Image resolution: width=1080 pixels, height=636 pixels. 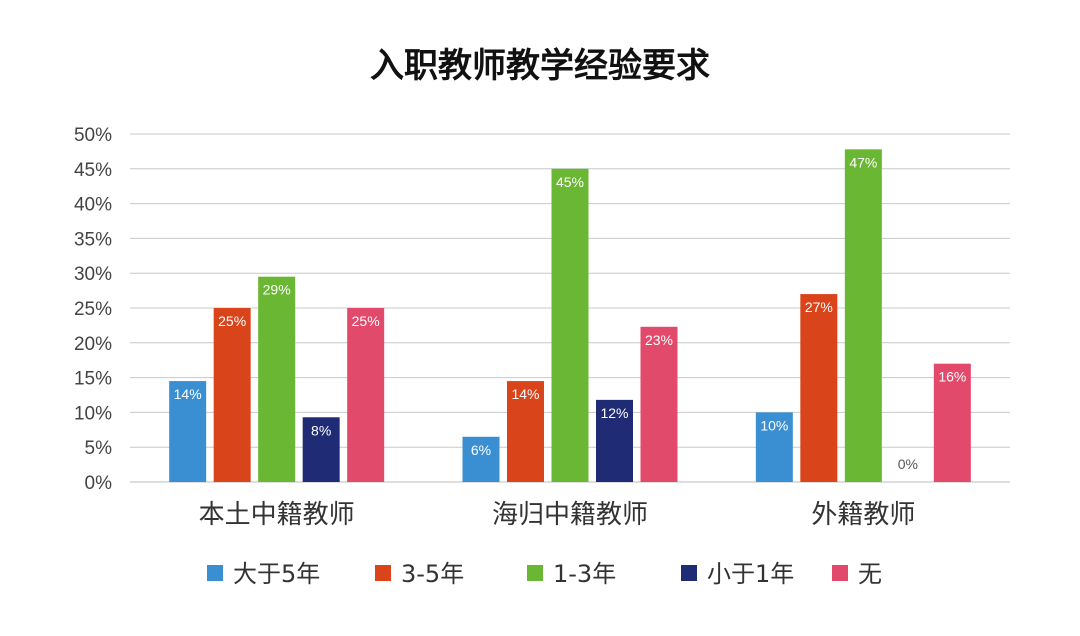 I want to click on y-tick-label: 15%, so click(x=93, y=379).